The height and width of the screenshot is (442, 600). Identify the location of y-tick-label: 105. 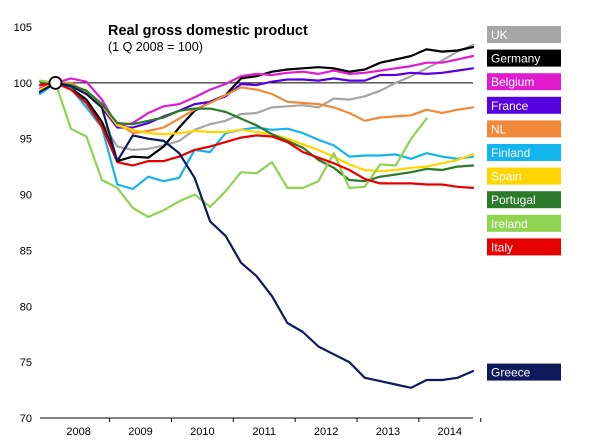
(23, 28).